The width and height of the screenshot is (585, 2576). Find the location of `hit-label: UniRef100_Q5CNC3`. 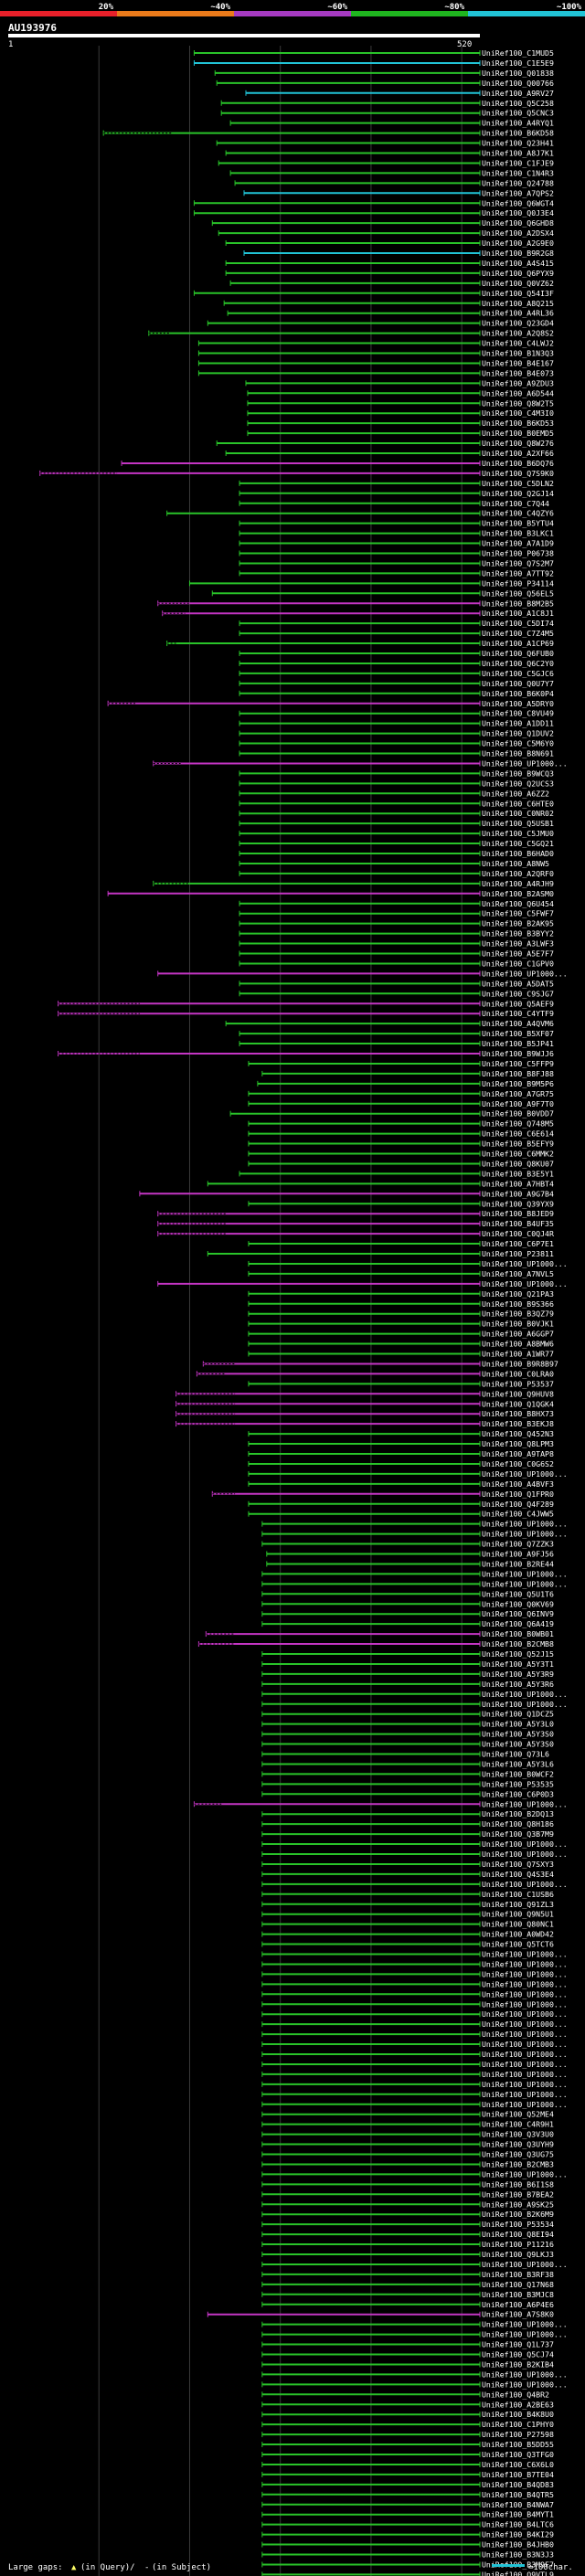

hit-label: UniRef100_Q5CNC3 is located at coordinates (518, 113).